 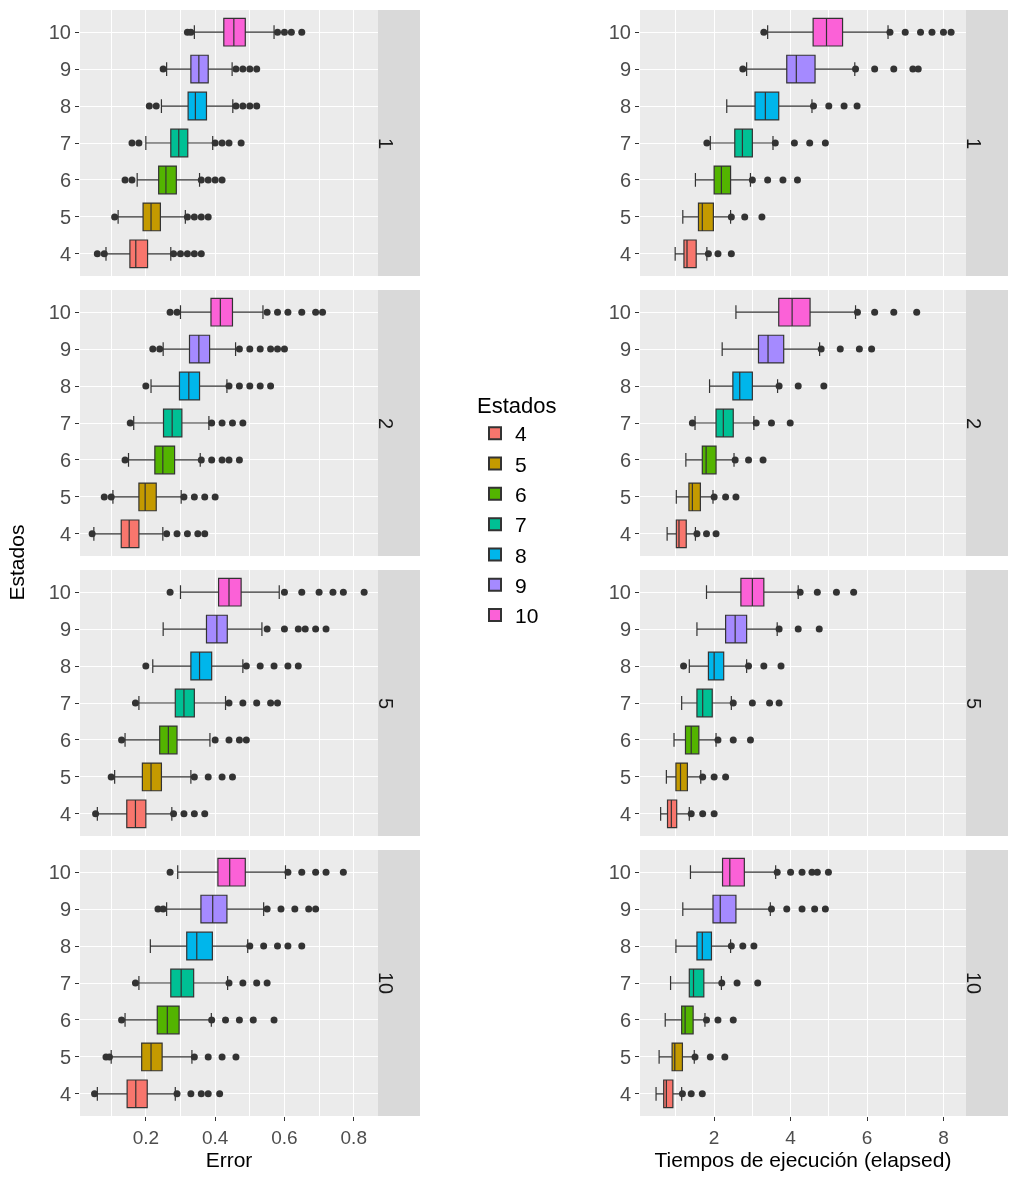 What do you see at coordinates (521, 555) in the screenshot?
I see `legend-label: 8` at bounding box center [521, 555].